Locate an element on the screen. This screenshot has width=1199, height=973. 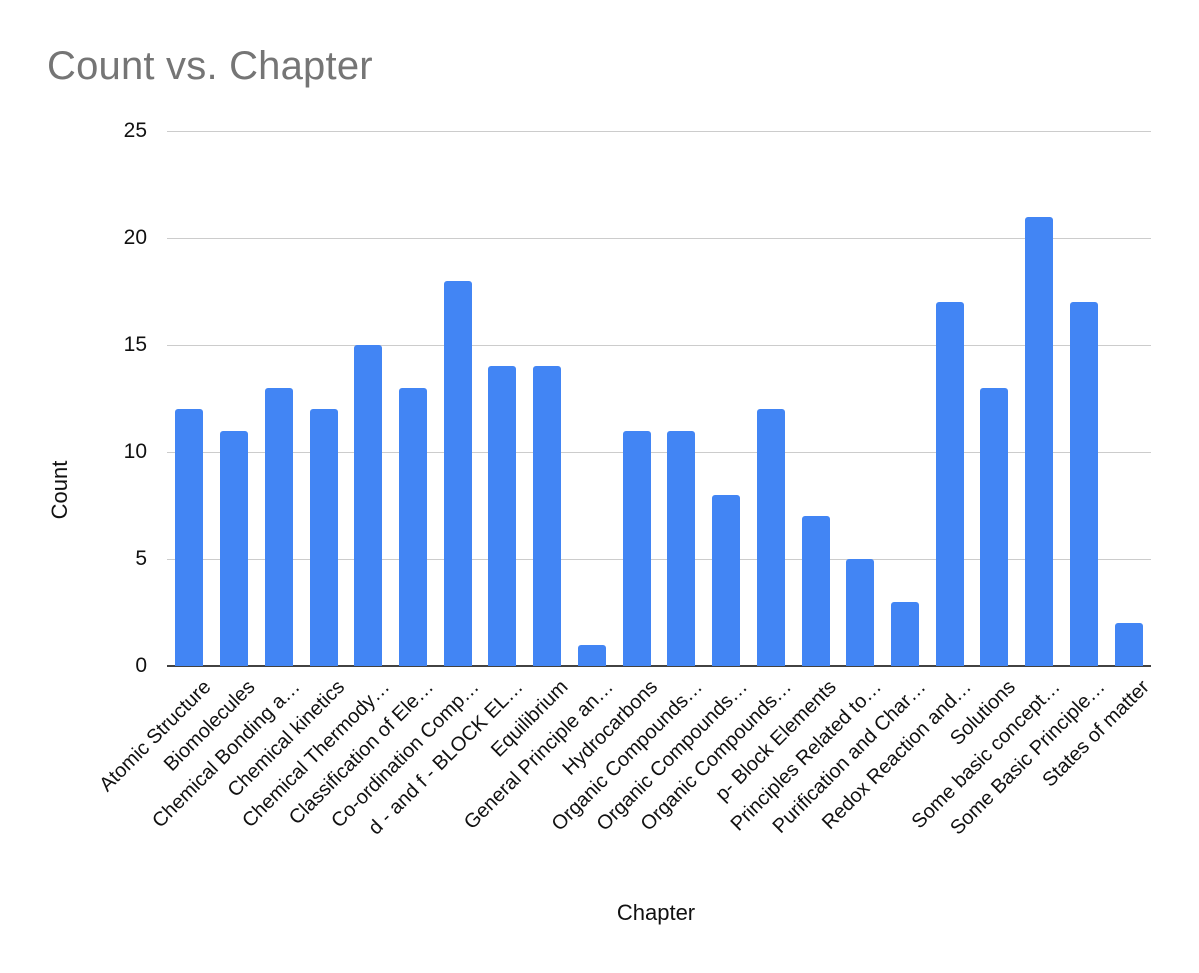
y-tick-label: 20 is located at coordinates (135, 237).